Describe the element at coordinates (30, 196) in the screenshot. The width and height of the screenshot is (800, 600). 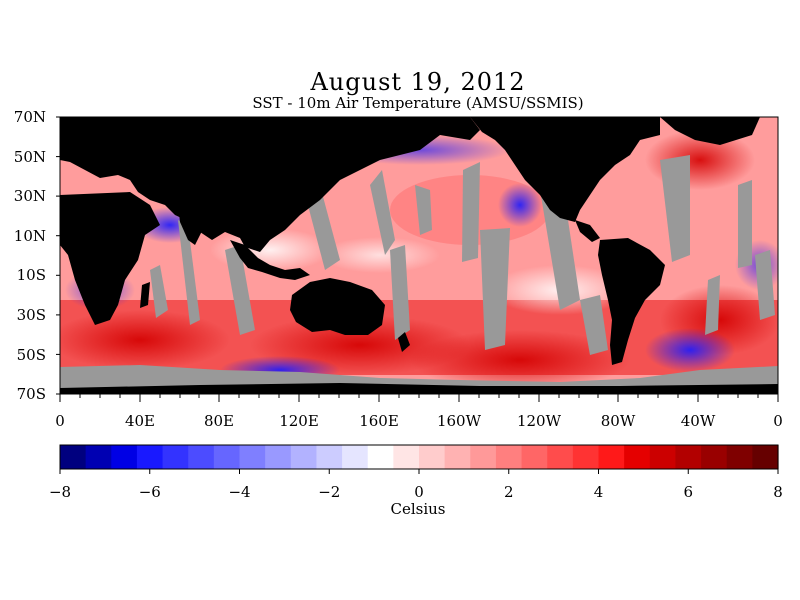
I see `lat-label: 30N` at that location.